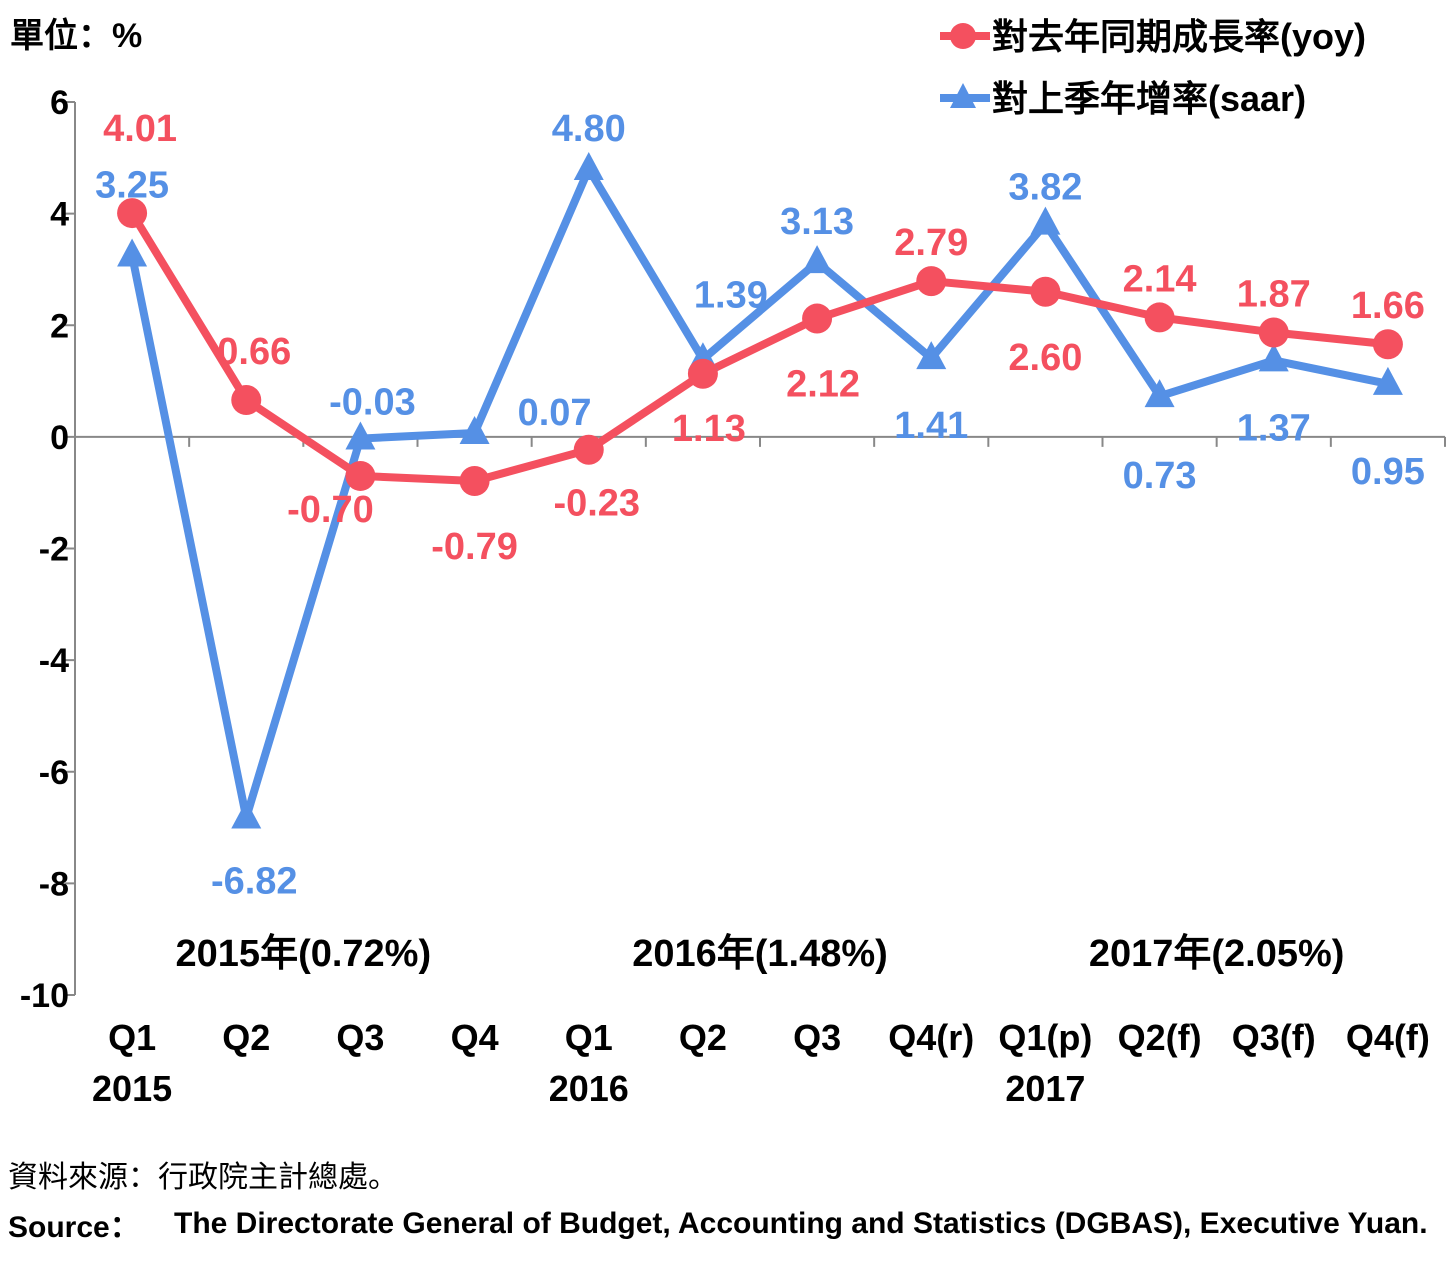  What do you see at coordinates (330, 510) in the screenshot?
I see `yoy-data-label-2: -0.70` at bounding box center [330, 510].